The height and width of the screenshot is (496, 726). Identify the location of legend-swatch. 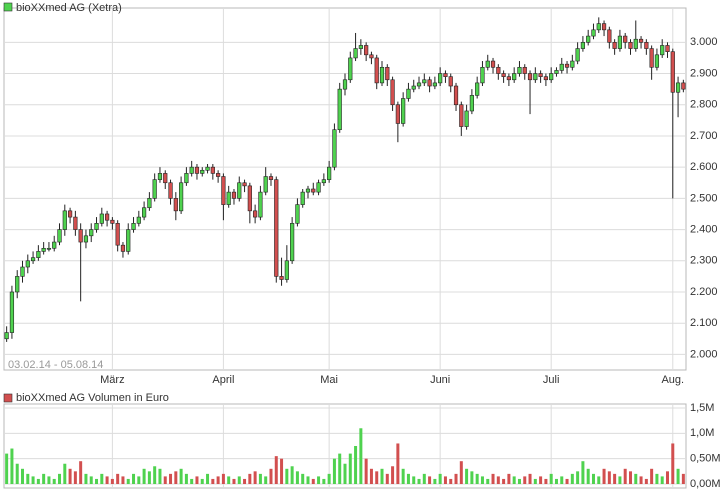
(8, 7).